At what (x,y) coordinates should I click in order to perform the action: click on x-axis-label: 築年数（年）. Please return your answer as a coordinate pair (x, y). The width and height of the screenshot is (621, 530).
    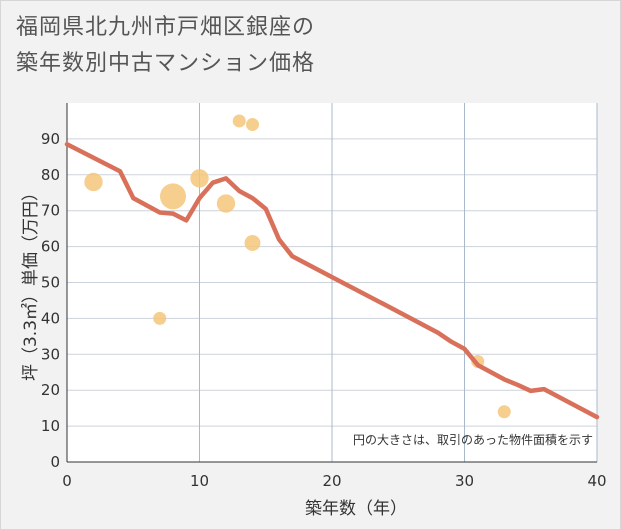
    Looking at the image, I should click on (356, 509).